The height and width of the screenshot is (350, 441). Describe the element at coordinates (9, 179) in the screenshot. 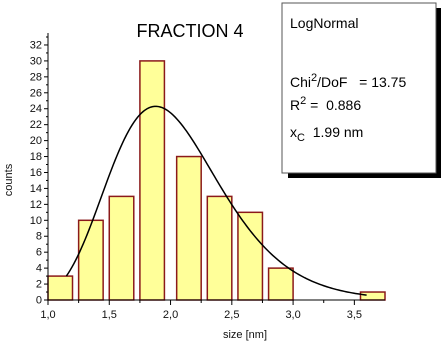

I see `y-axis-title: counts` at that location.